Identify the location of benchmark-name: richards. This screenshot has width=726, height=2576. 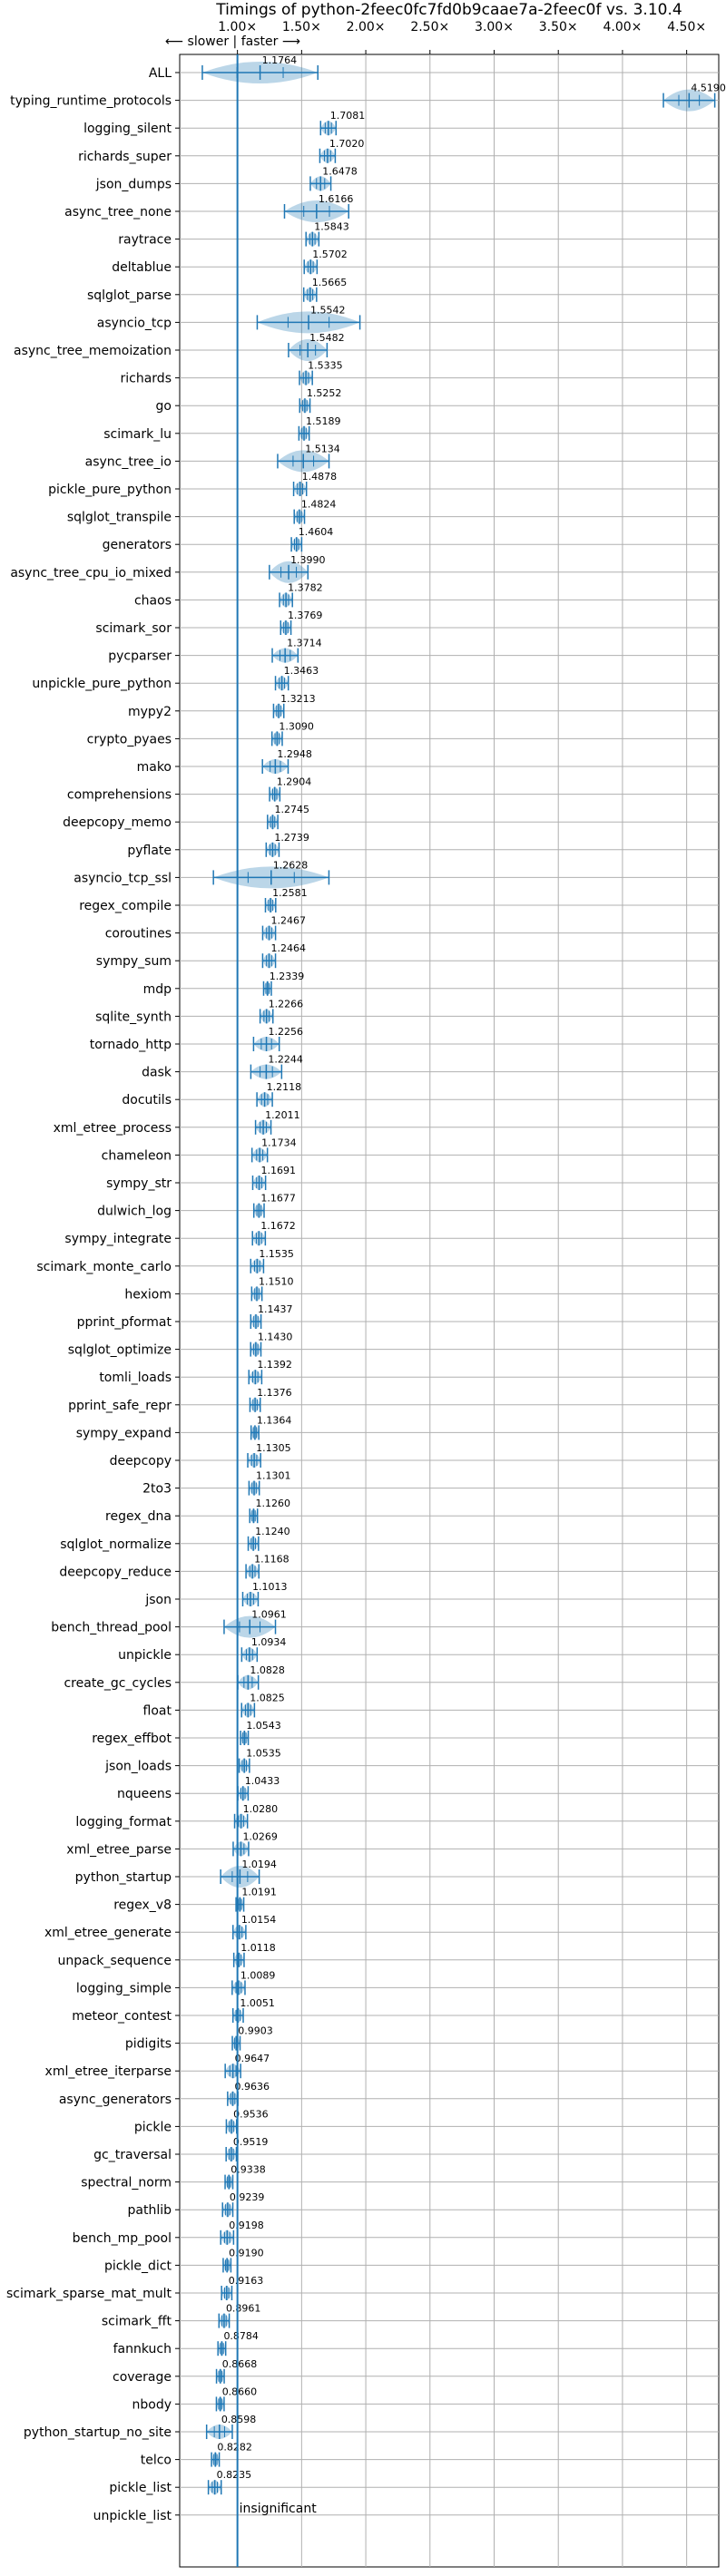
(146, 379).